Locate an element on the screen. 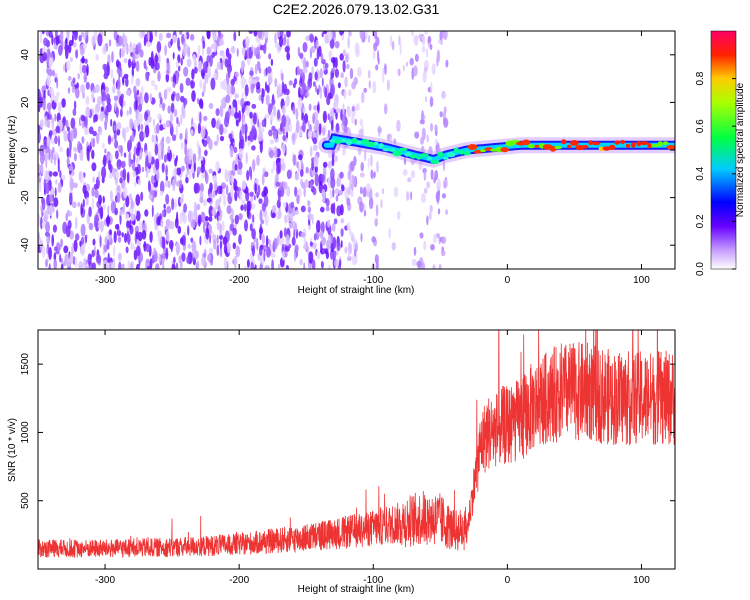 The height and width of the screenshot is (600, 750). snr-y-label: SNR (10 * v/v) is located at coordinates (12, 450).